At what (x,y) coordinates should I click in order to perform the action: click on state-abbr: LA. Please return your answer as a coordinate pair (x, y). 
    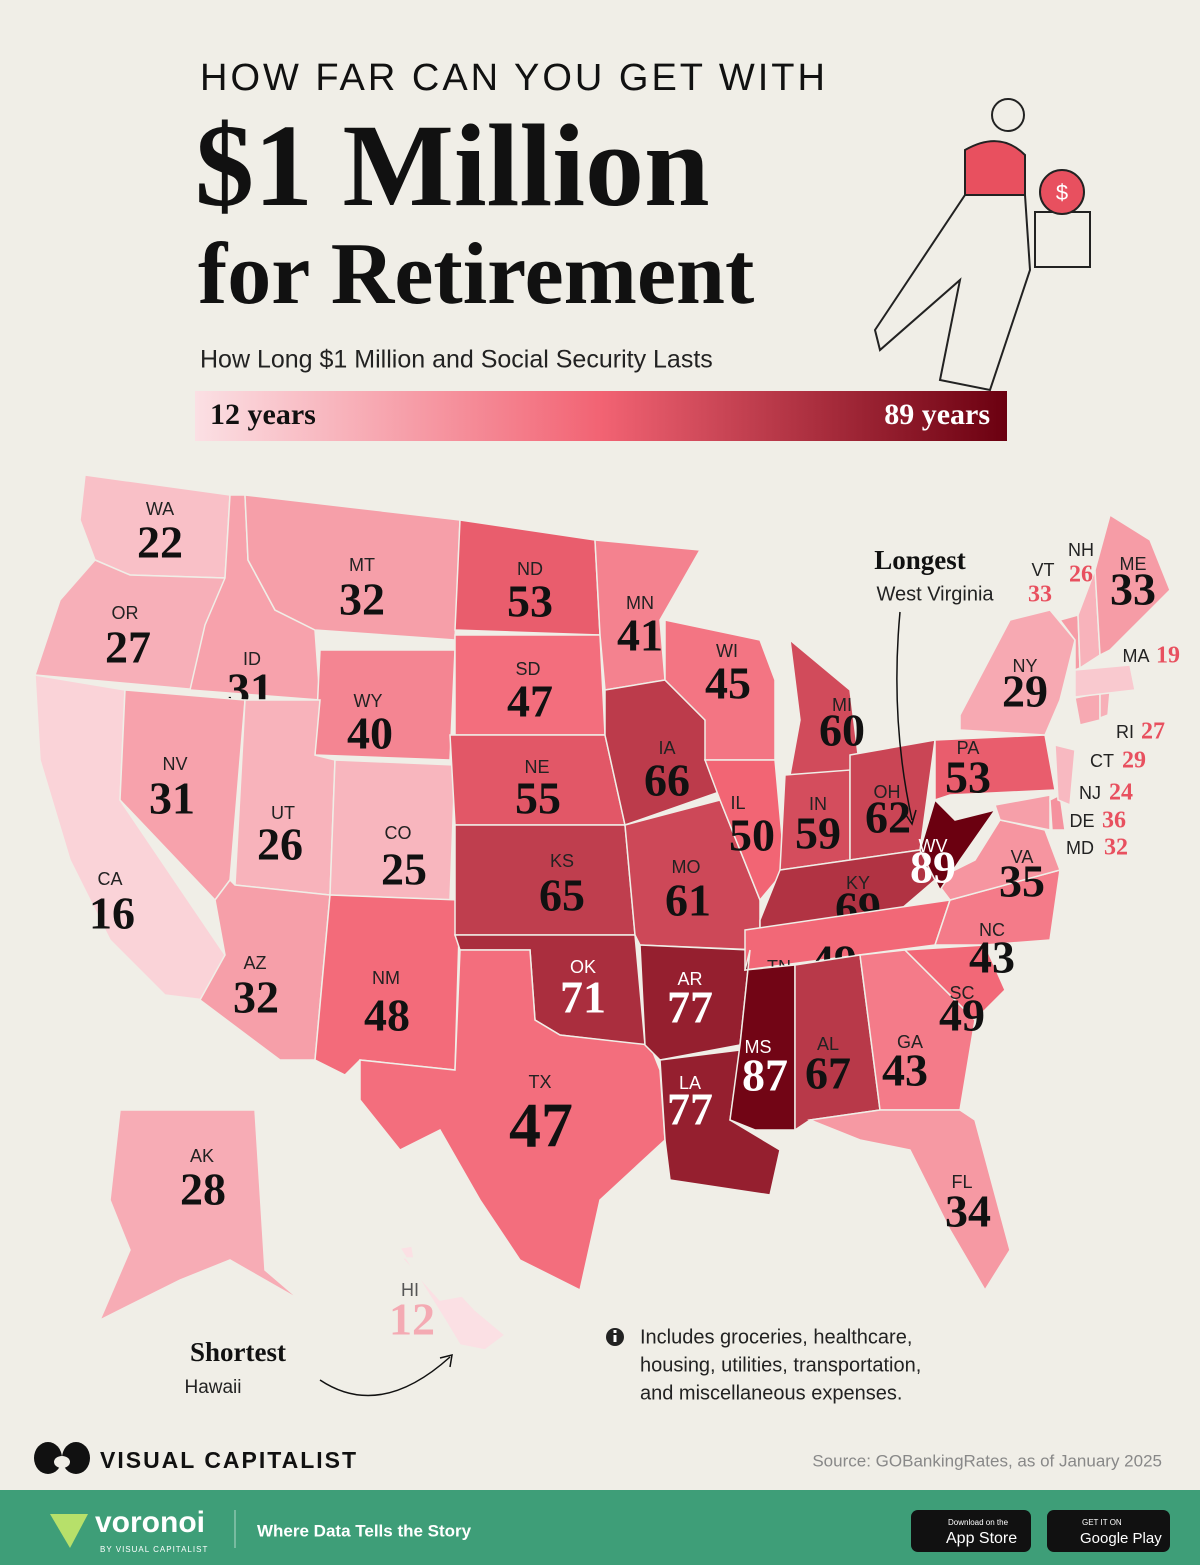
    Looking at the image, I should click on (690, 1083).